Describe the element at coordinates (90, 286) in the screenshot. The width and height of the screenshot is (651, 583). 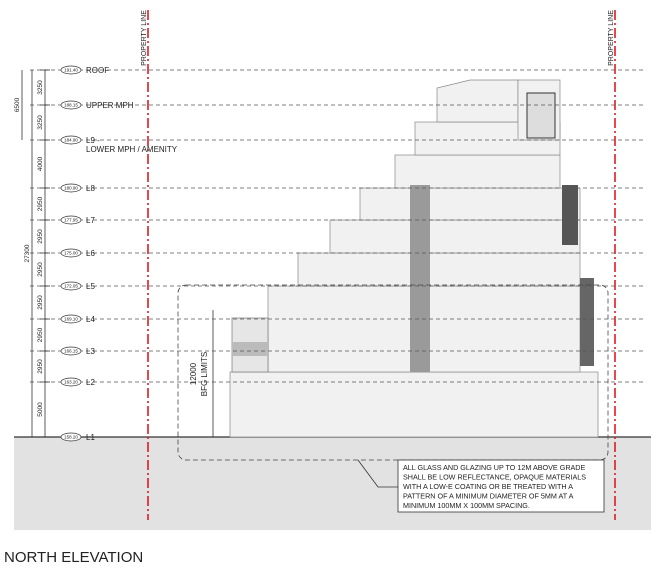
I see `level-label: L5` at that location.